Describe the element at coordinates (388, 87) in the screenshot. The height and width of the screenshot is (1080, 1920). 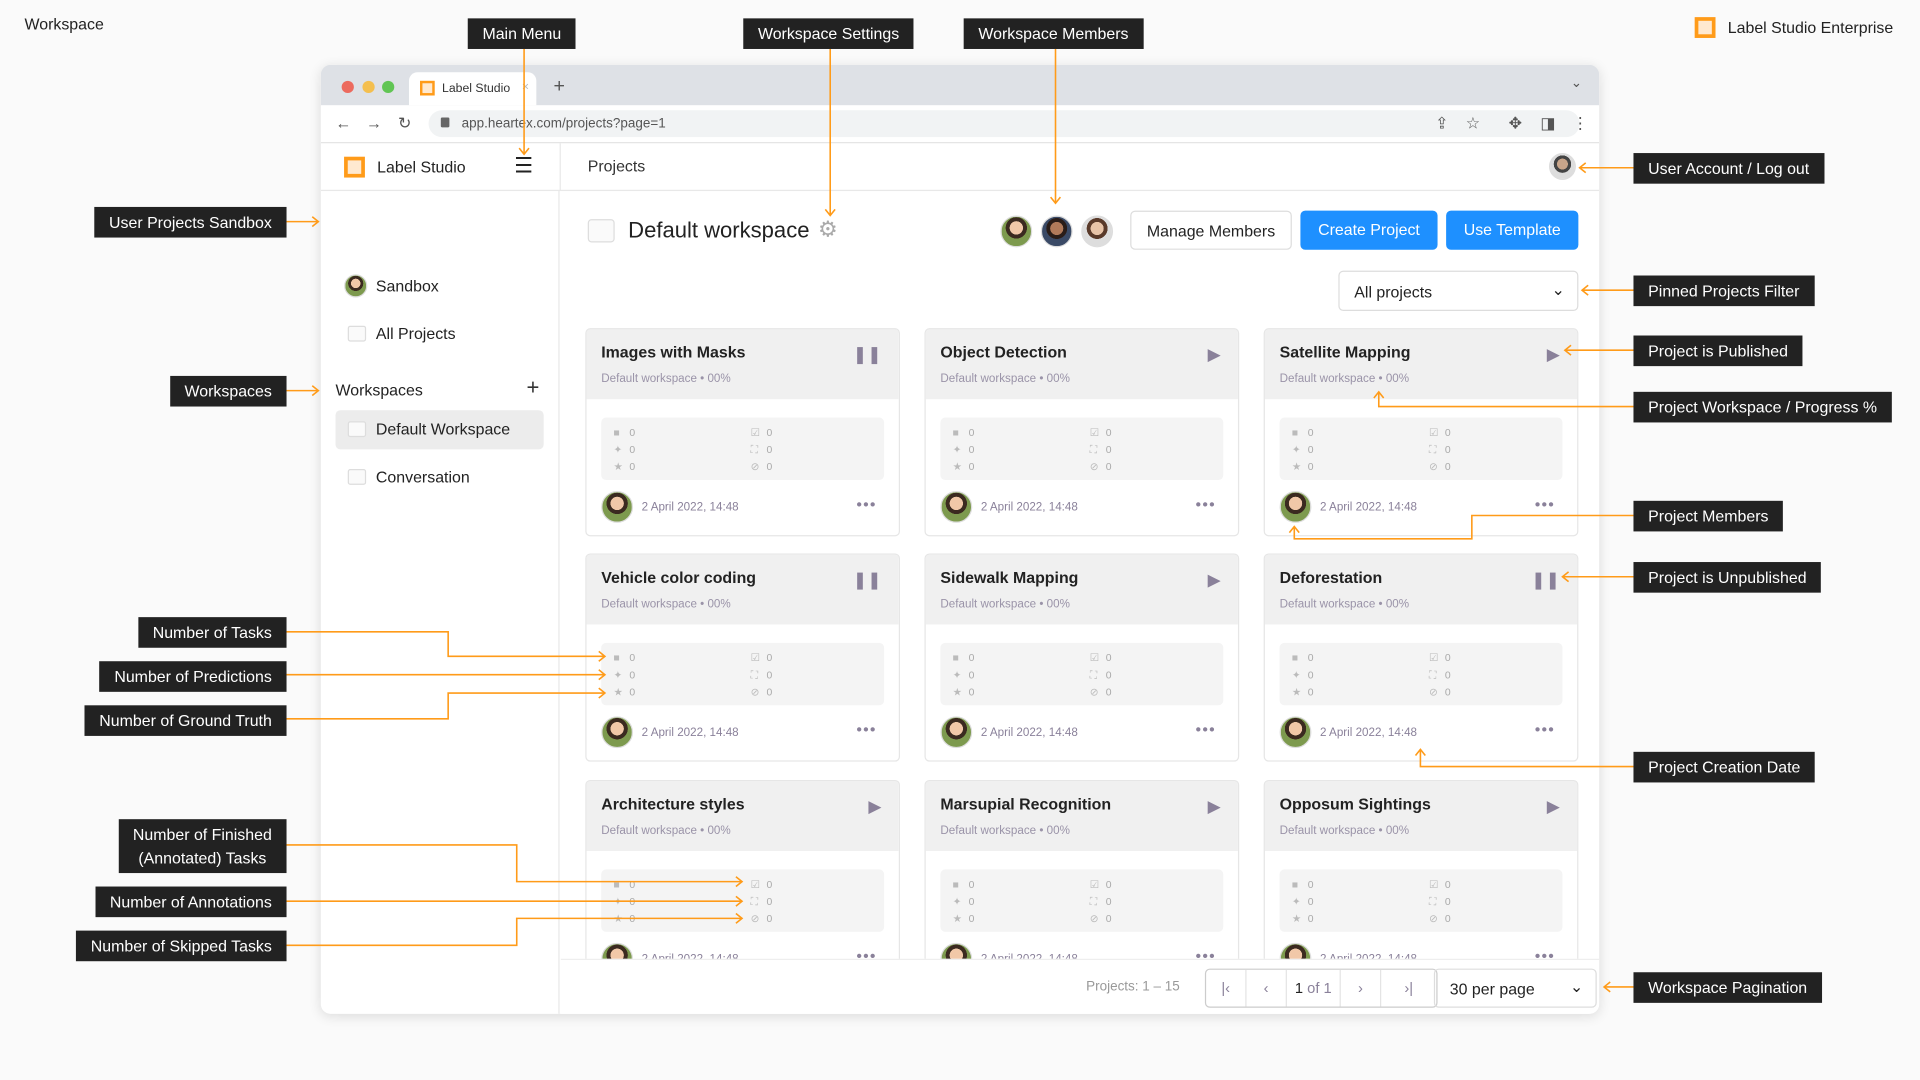
I see `maximize-window-button` at that location.